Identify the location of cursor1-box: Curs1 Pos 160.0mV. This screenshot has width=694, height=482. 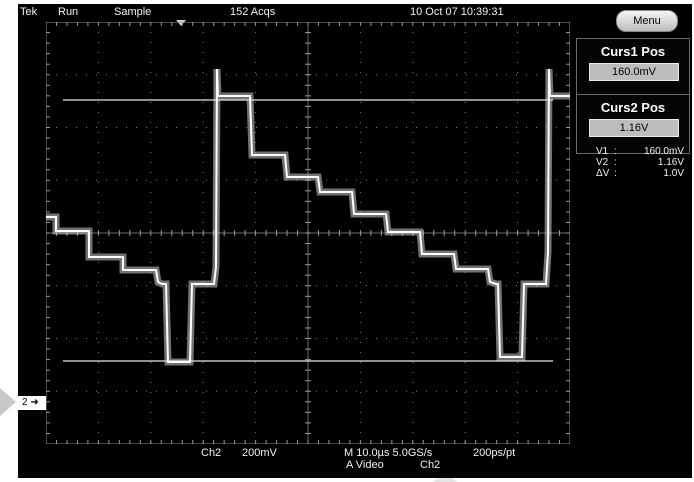
(633, 68).